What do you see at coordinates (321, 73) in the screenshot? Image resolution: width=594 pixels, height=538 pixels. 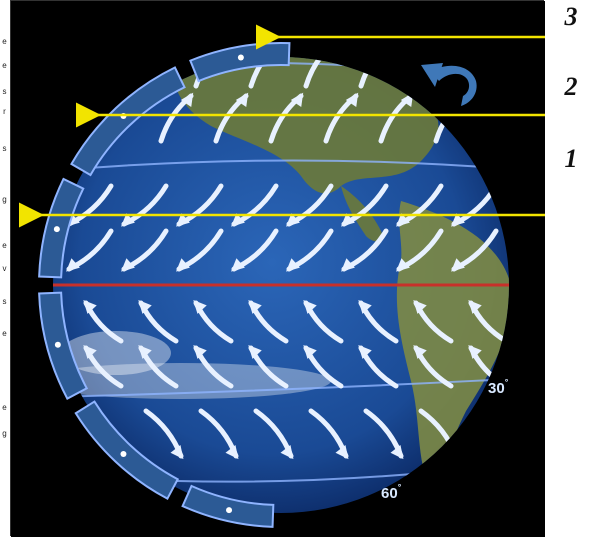 I see `wind-arrow-westerly` at bounding box center [321, 73].